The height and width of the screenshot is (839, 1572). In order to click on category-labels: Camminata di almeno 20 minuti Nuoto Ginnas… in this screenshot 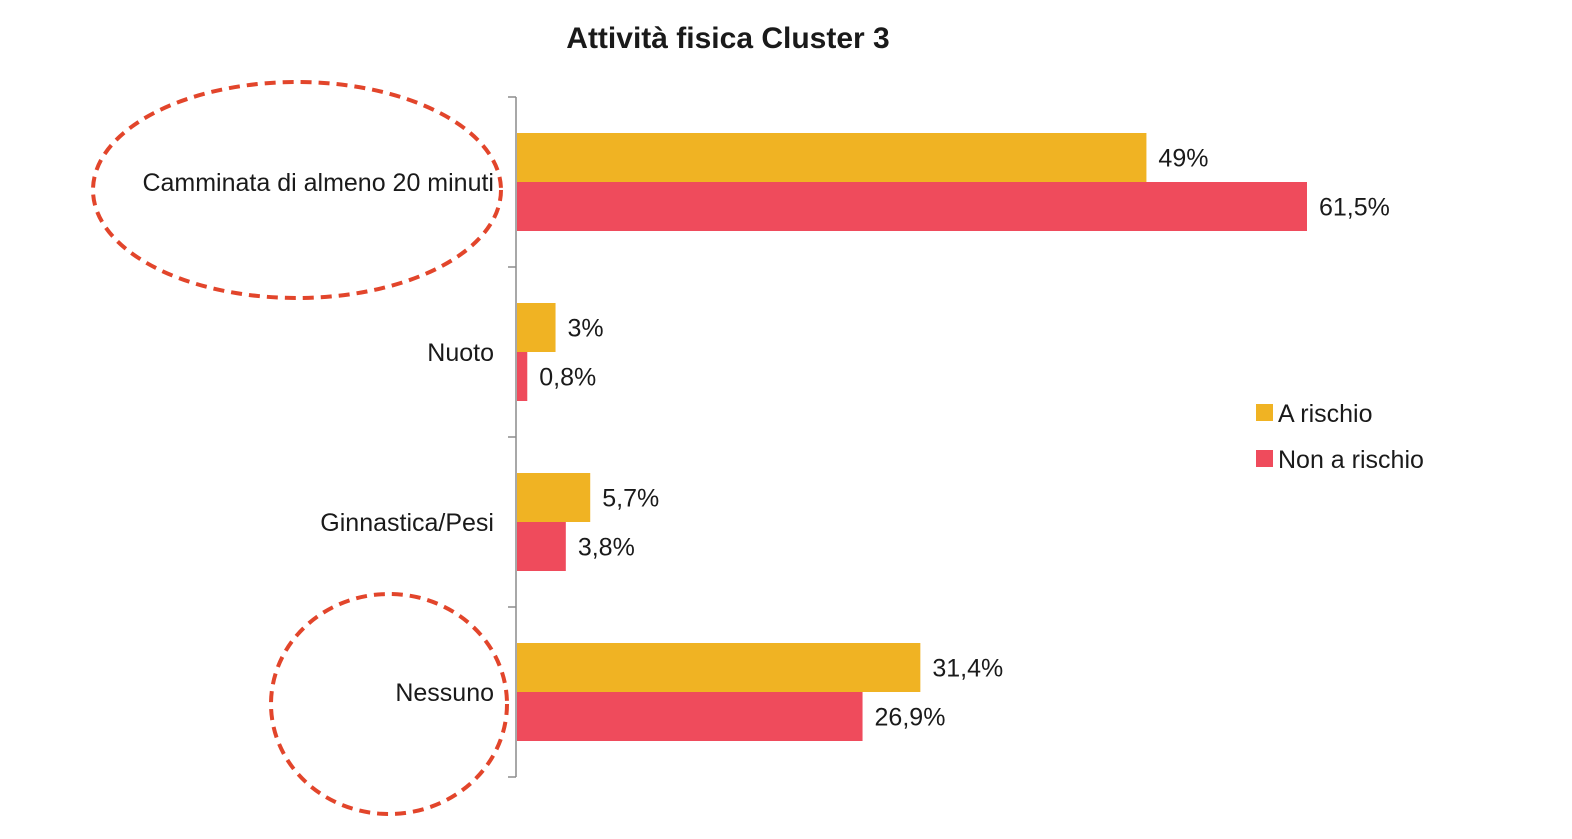, I will do `click(318, 438)`.